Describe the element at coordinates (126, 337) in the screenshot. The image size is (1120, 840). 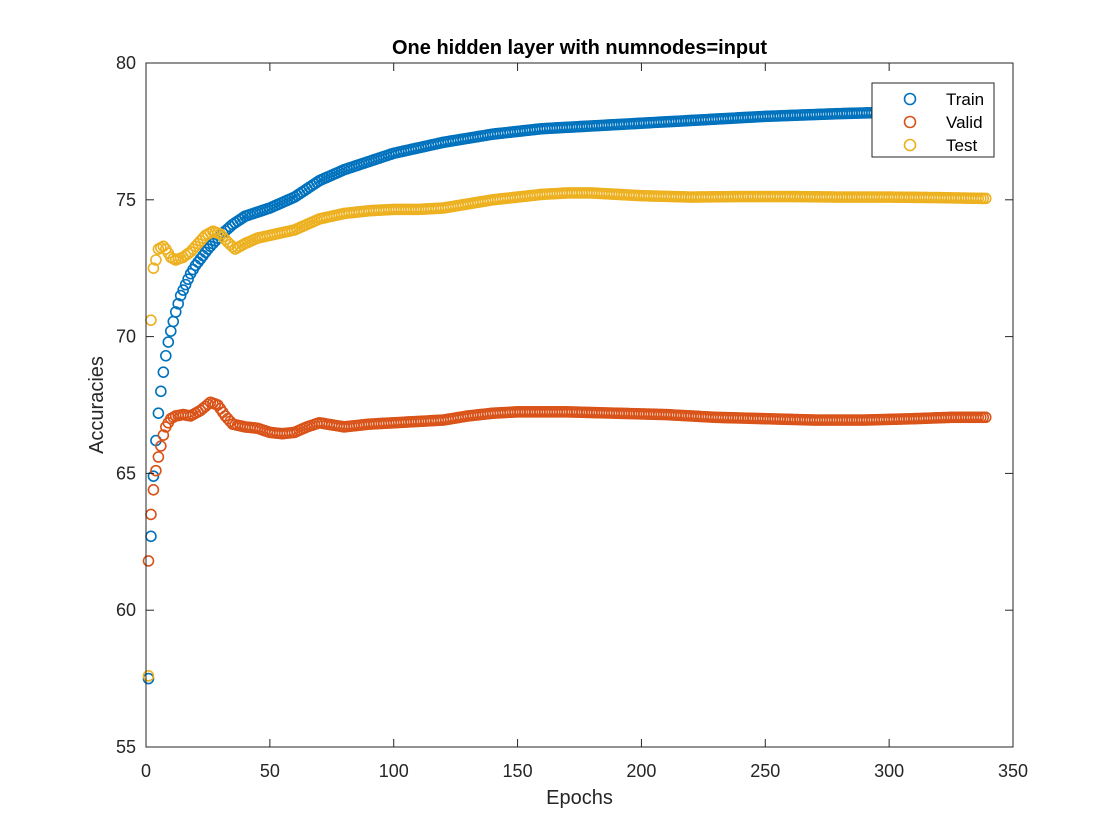
I see `y-tick-label: 70` at that location.